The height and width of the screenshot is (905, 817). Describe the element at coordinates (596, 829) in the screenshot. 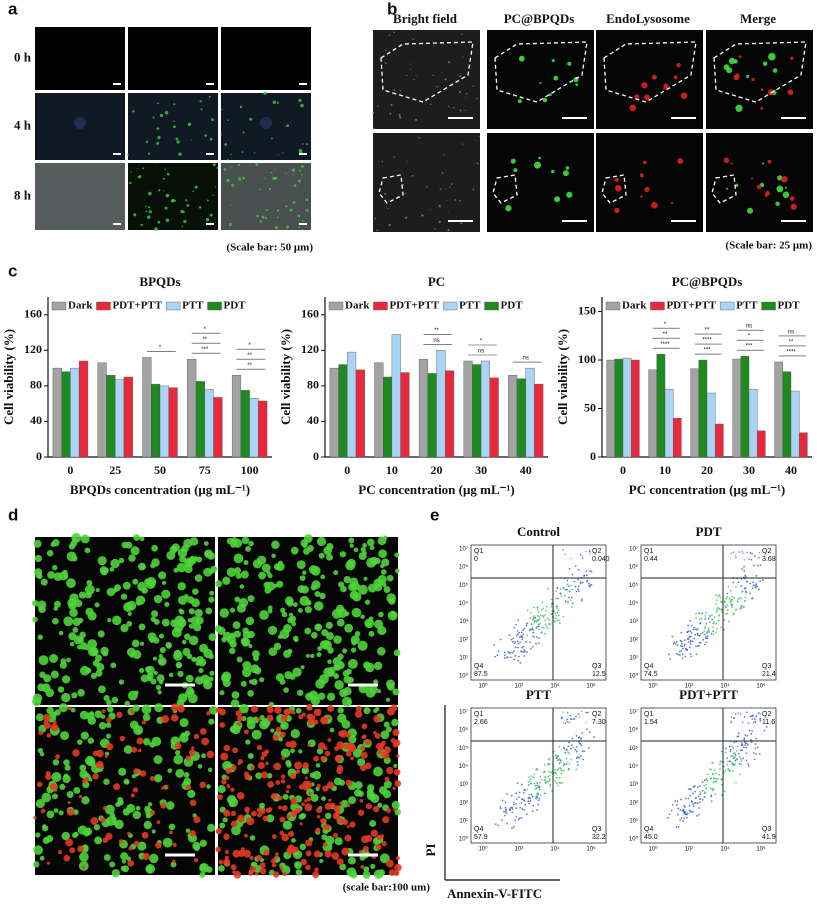

I see `quadrant-name: Q3` at that location.